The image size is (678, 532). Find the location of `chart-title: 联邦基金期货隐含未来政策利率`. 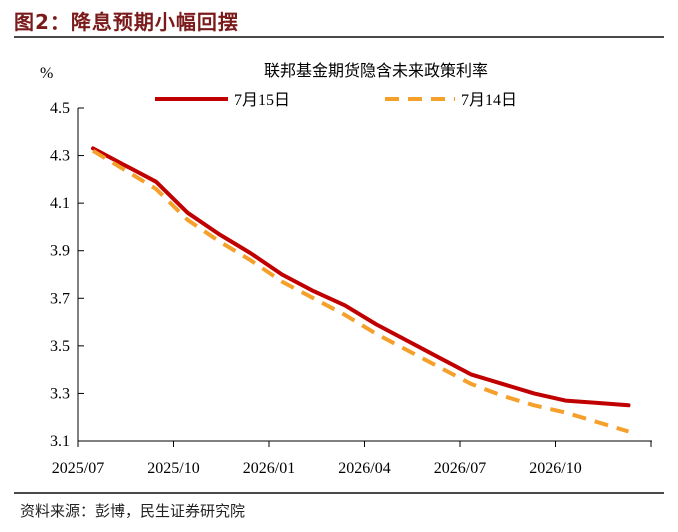

chart-title: 联邦基金期货隐含未来政策利率 is located at coordinates (376, 70).